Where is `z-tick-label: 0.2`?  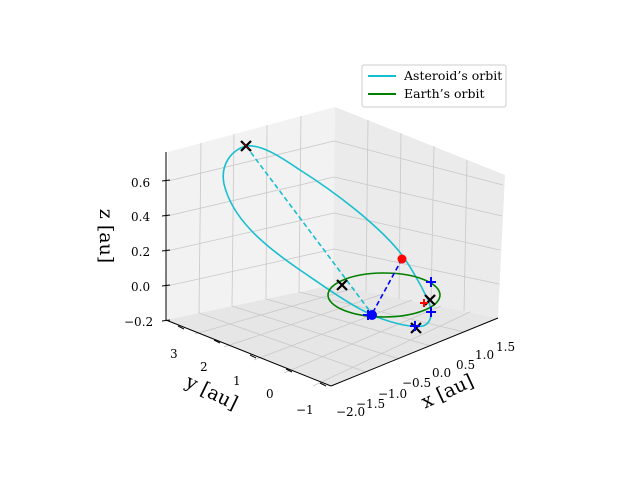 z-tick-label: 0.2 is located at coordinates (140, 252).